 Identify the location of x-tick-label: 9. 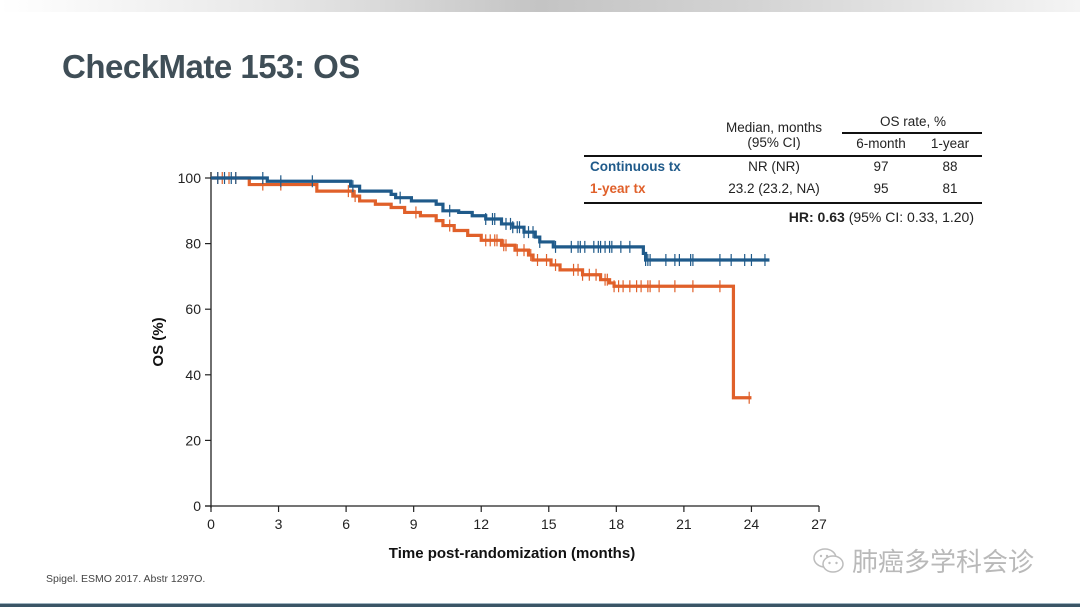
(414, 524).